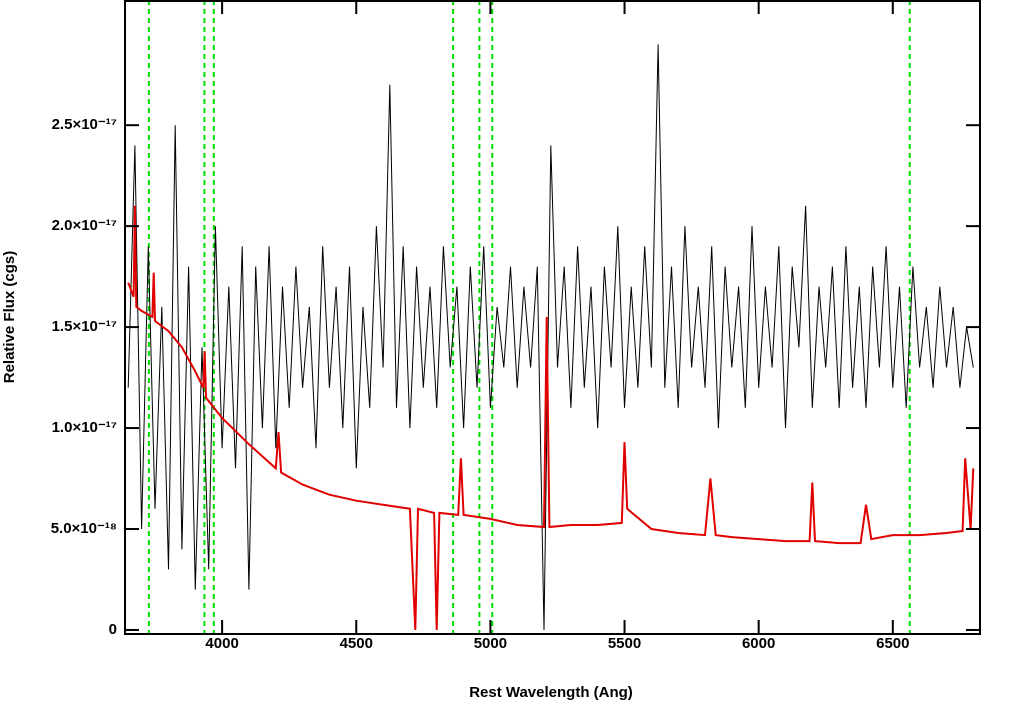 This screenshot has width=1020, height=706. I want to click on x-tick-label: 5000, so click(490, 643).